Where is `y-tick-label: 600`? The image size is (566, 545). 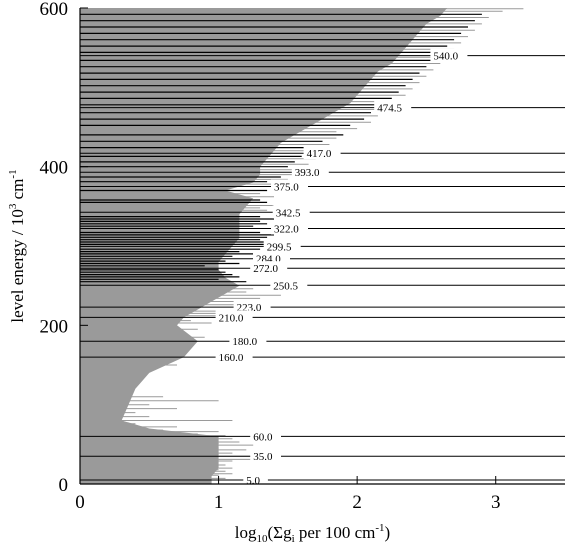 y-tick-label: 600 is located at coordinates (54, 10).